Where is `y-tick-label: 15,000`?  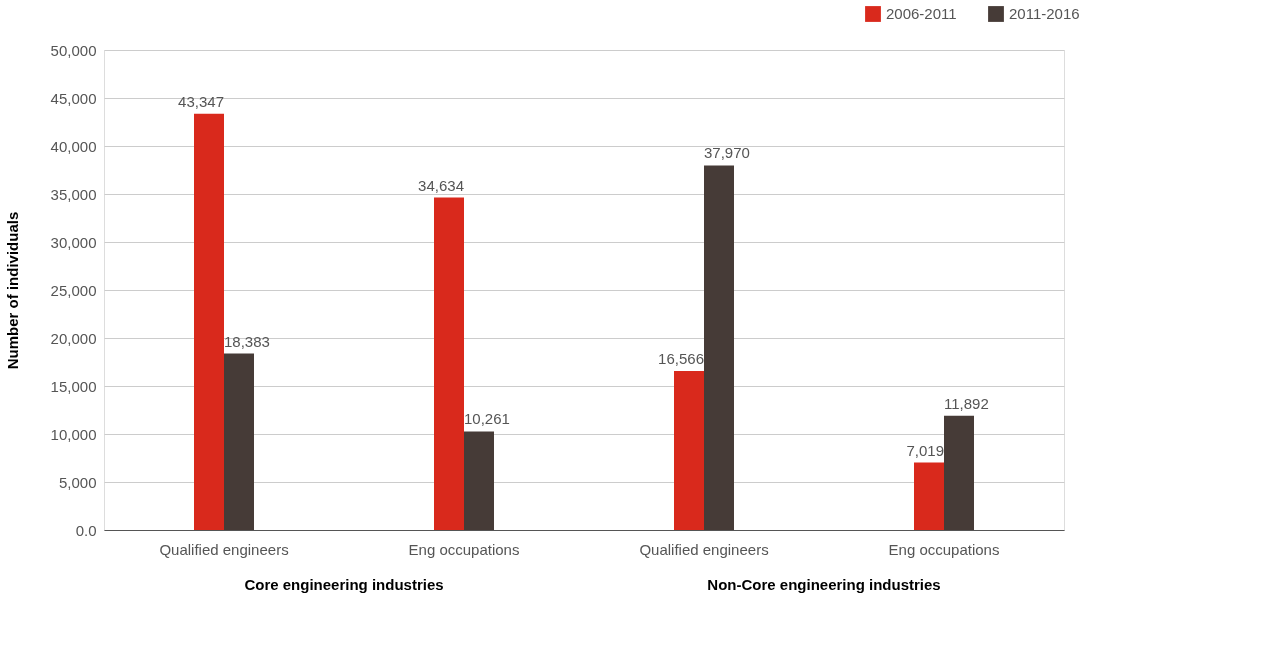 y-tick-label: 15,000 is located at coordinates (73, 386).